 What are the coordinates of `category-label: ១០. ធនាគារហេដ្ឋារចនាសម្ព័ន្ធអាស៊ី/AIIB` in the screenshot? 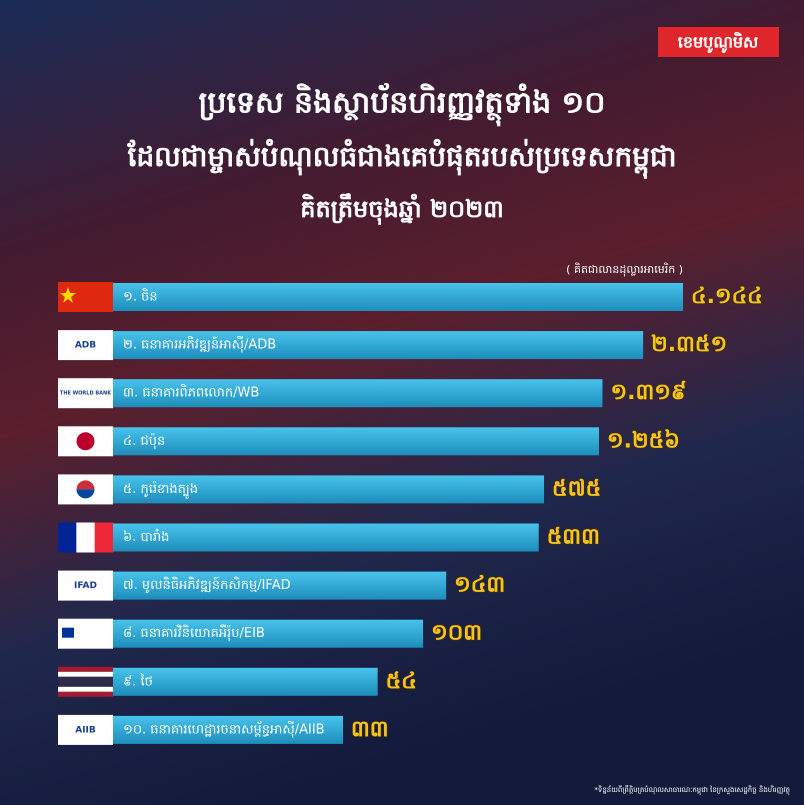 It's located at (224, 729).